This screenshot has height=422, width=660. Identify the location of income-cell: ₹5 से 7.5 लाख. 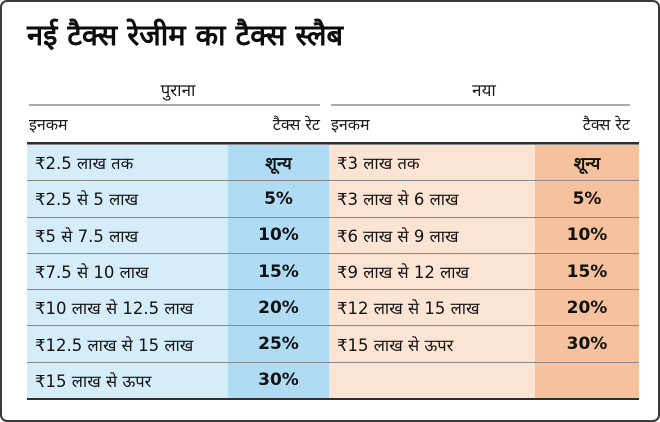
(127, 235).